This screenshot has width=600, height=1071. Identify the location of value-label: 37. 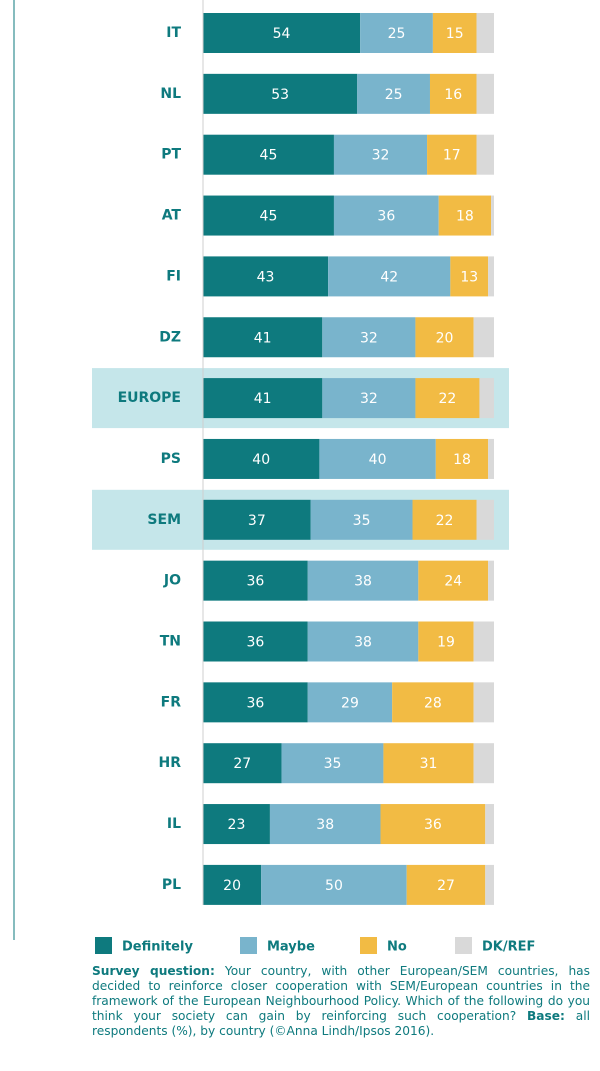
(257, 521).